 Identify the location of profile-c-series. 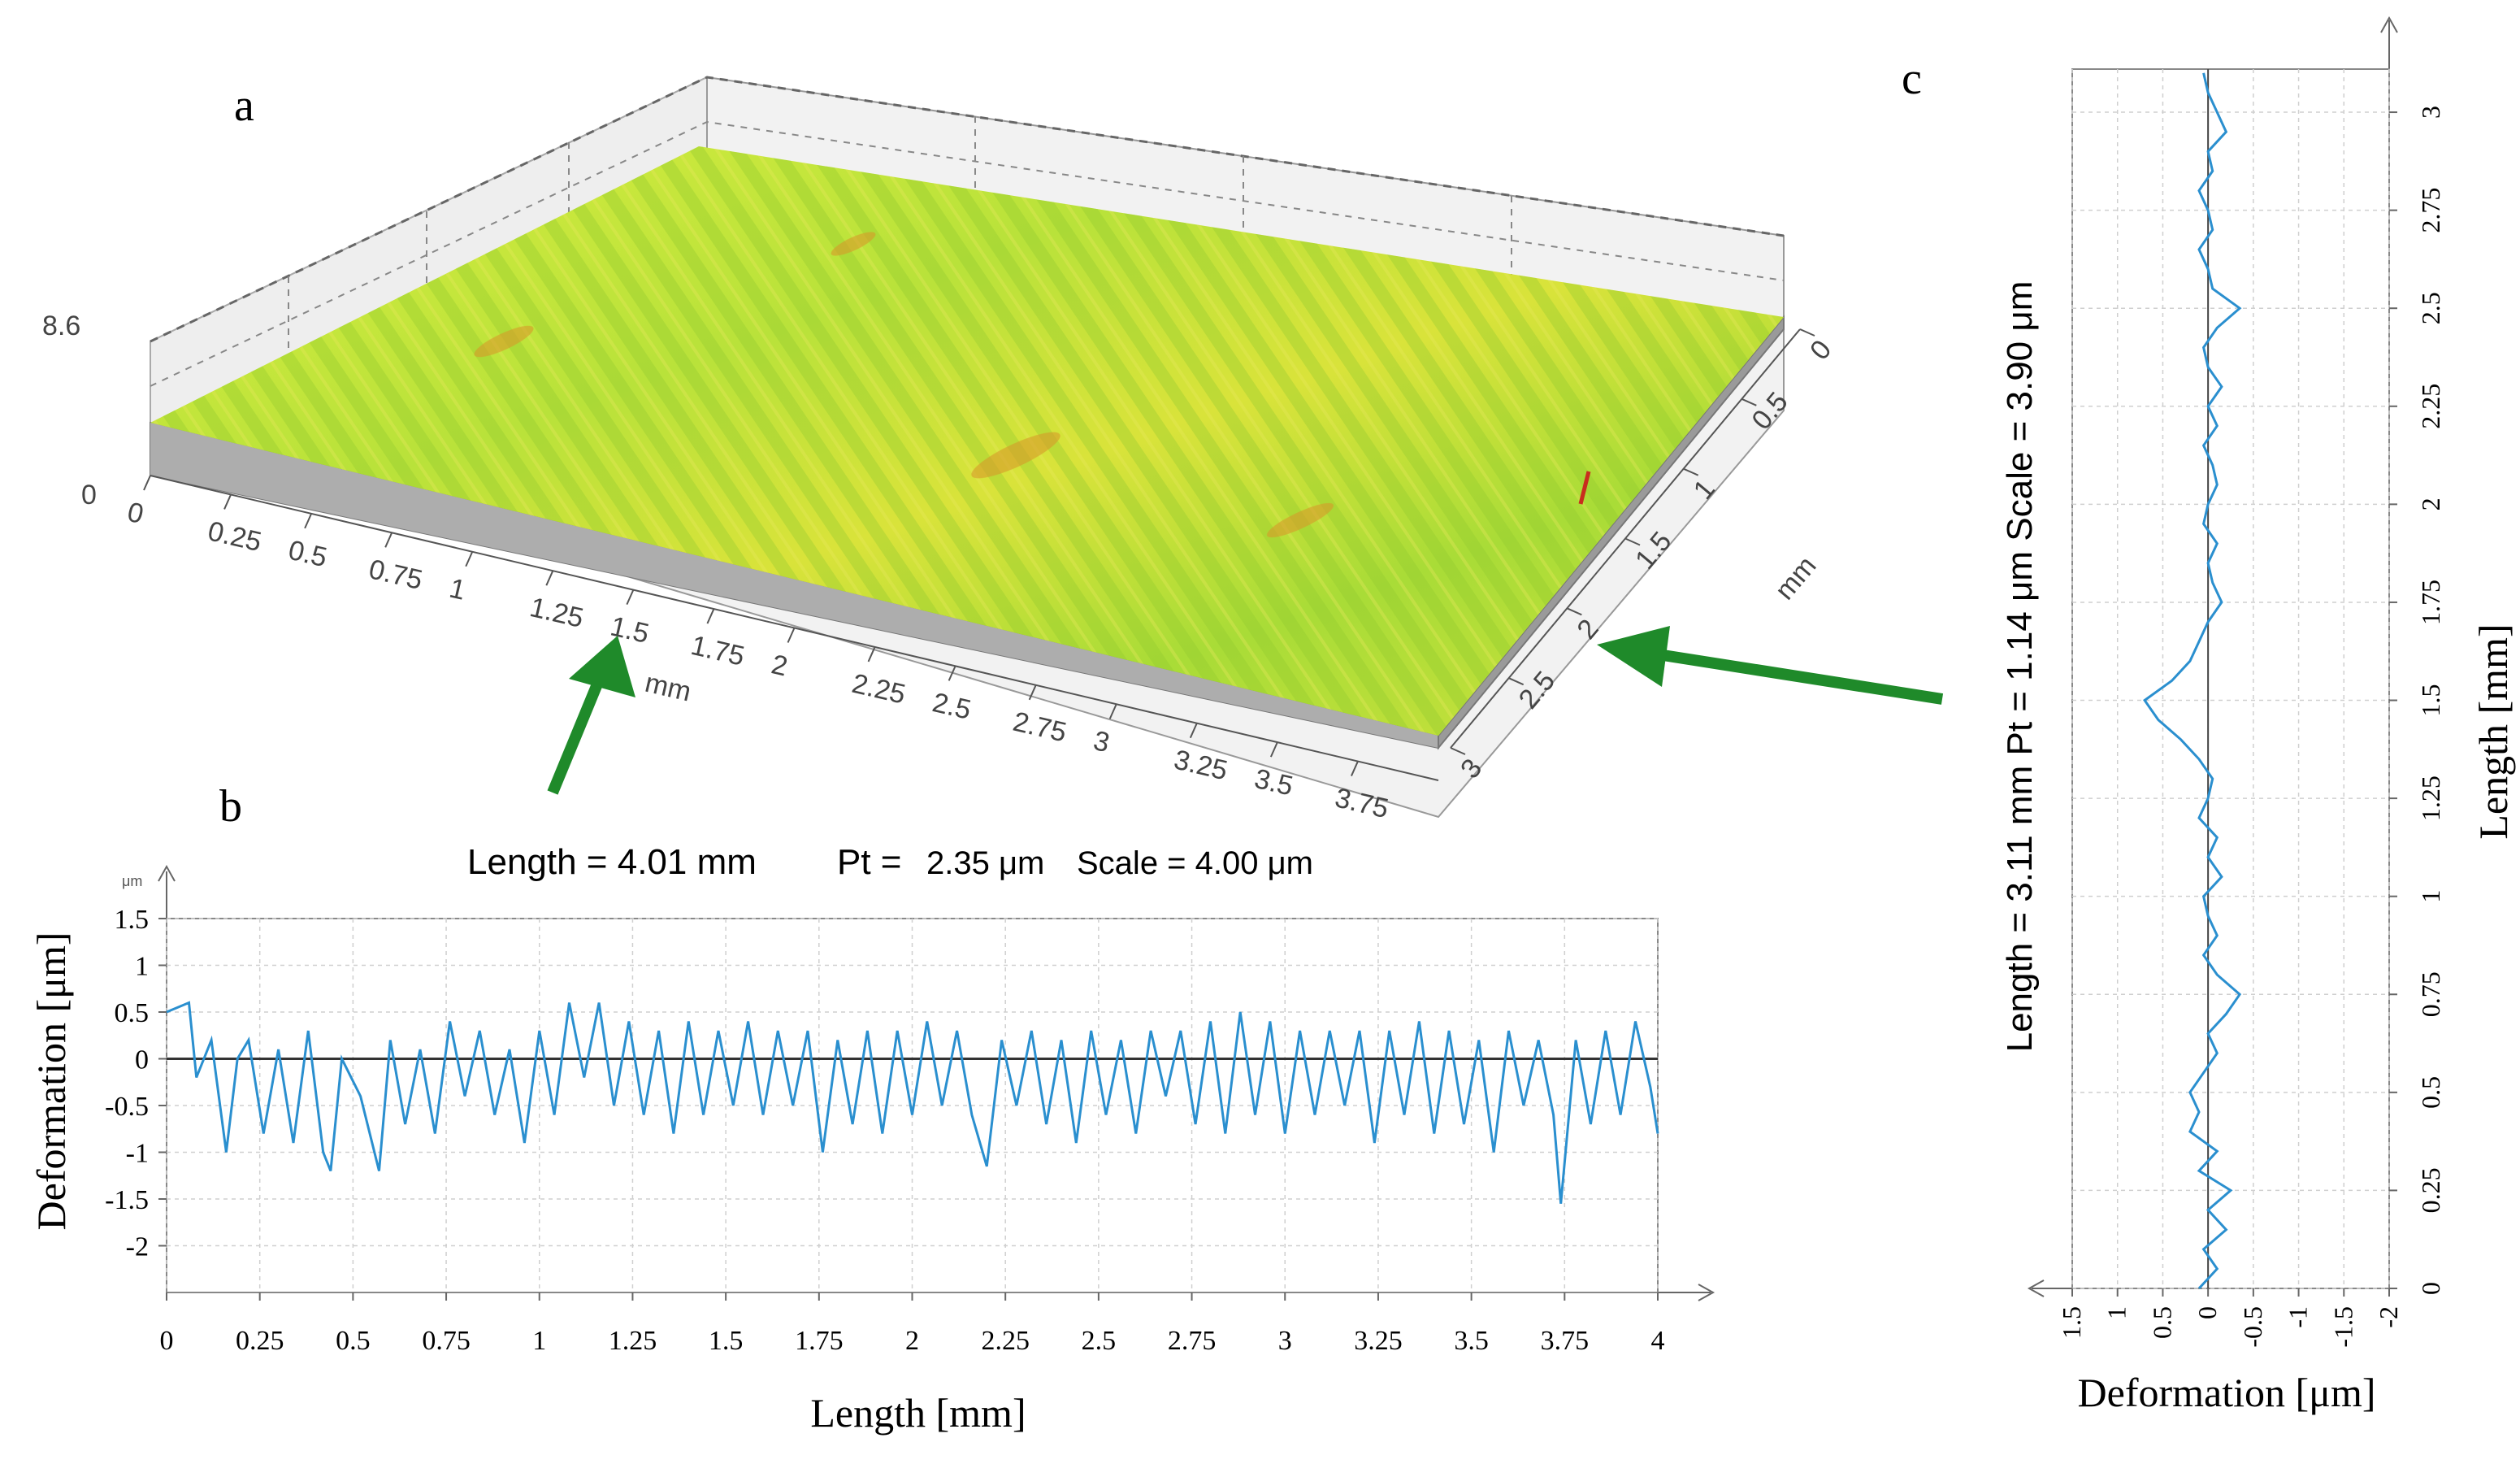
(2192, 681).